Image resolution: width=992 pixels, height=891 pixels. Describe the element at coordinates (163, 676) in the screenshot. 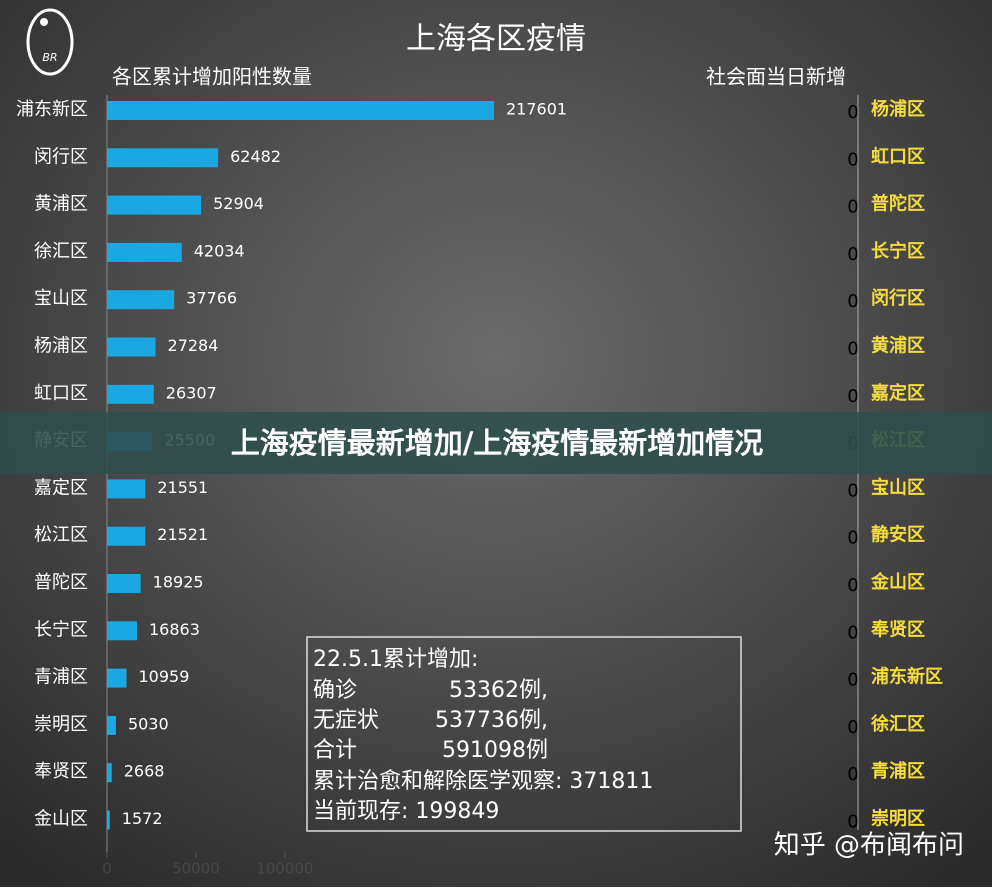

I see `value-label: 10959` at that location.